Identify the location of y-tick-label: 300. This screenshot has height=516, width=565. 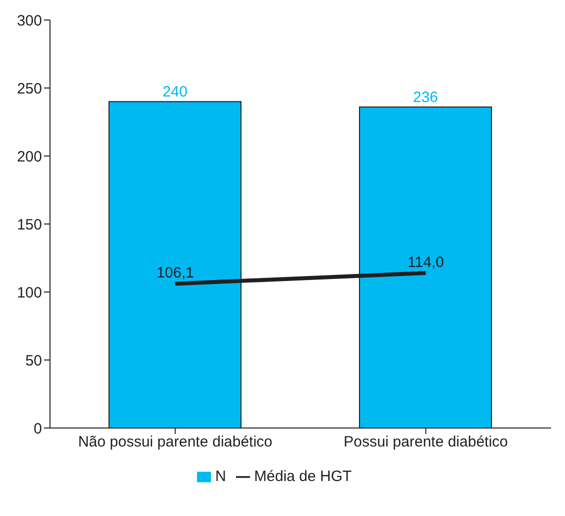
(29, 21).